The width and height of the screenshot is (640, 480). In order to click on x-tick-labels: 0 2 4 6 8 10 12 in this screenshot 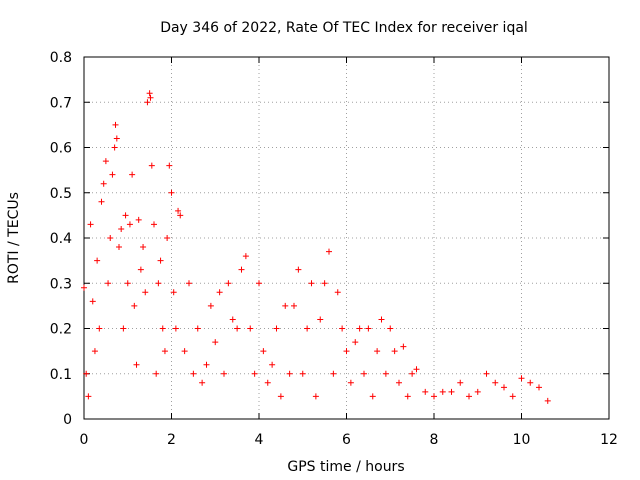, I will do `click(349, 440)`.